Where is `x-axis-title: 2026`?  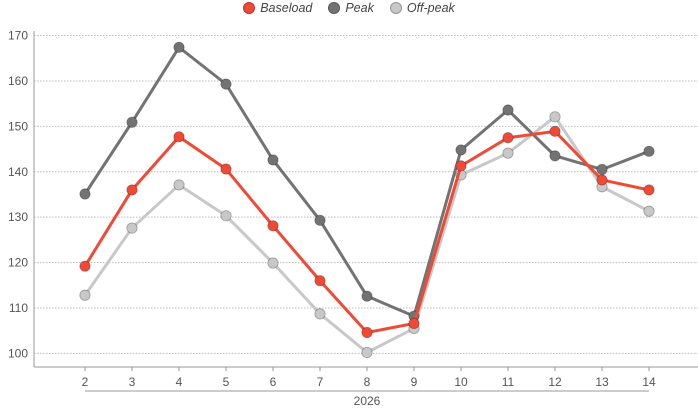
x-axis-title: 2026 is located at coordinates (367, 401).